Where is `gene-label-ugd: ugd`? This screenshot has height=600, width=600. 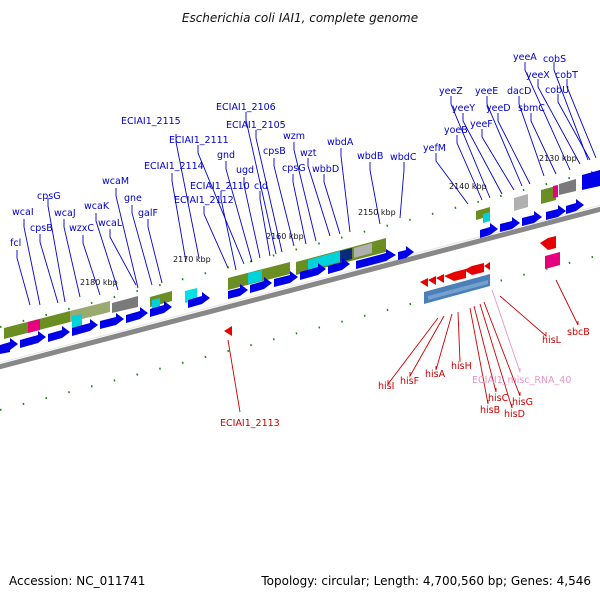
gene-label-ugd: ugd is located at coordinates (245, 170).